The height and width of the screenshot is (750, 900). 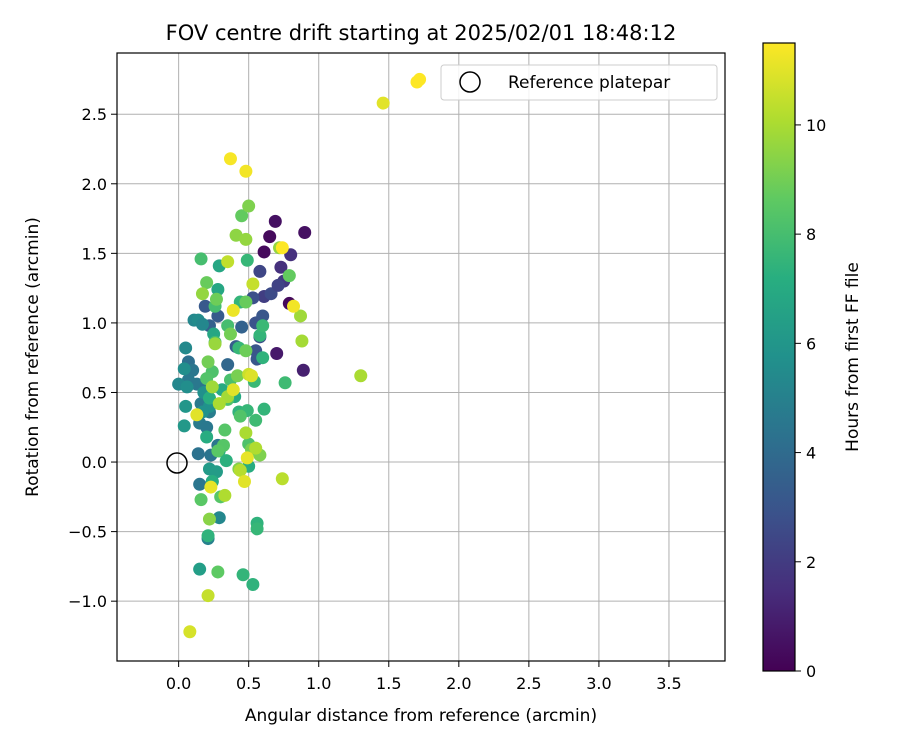 I want to click on colorbar-tick-label: 4, so click(x=811, y=453).